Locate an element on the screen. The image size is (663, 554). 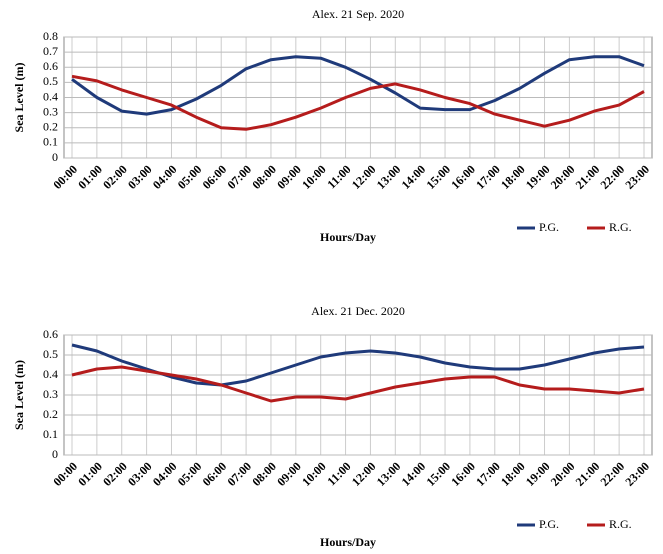
y-tick-label: 0.7 is located at coordinates (50, 51).